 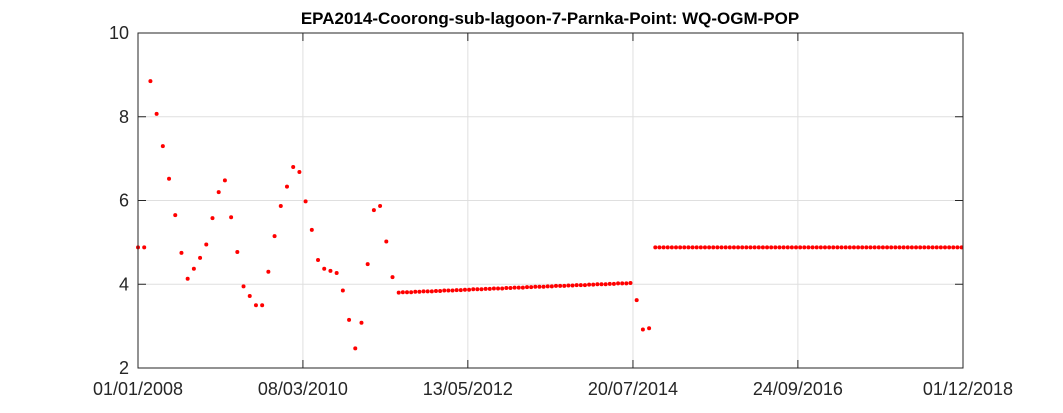 I want to click on y-tick-label: 10, so click(x=119, y=33).